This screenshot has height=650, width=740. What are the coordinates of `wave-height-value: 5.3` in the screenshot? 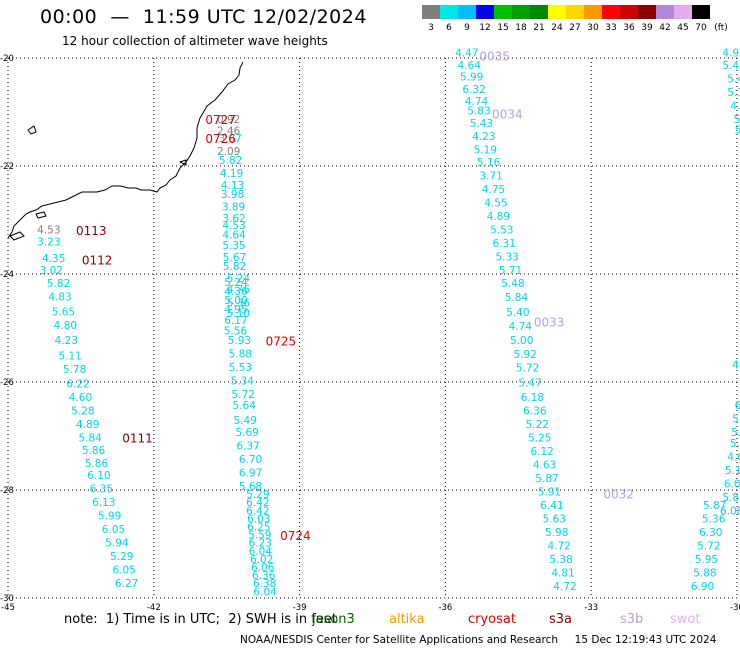 It's located at (735, 433).